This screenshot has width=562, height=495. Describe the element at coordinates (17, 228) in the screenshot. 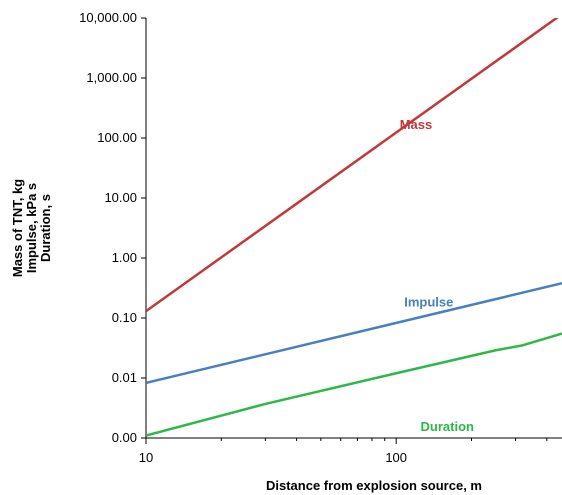

I see `y-axis-title-line: Mass of TNT, kg` at that location.